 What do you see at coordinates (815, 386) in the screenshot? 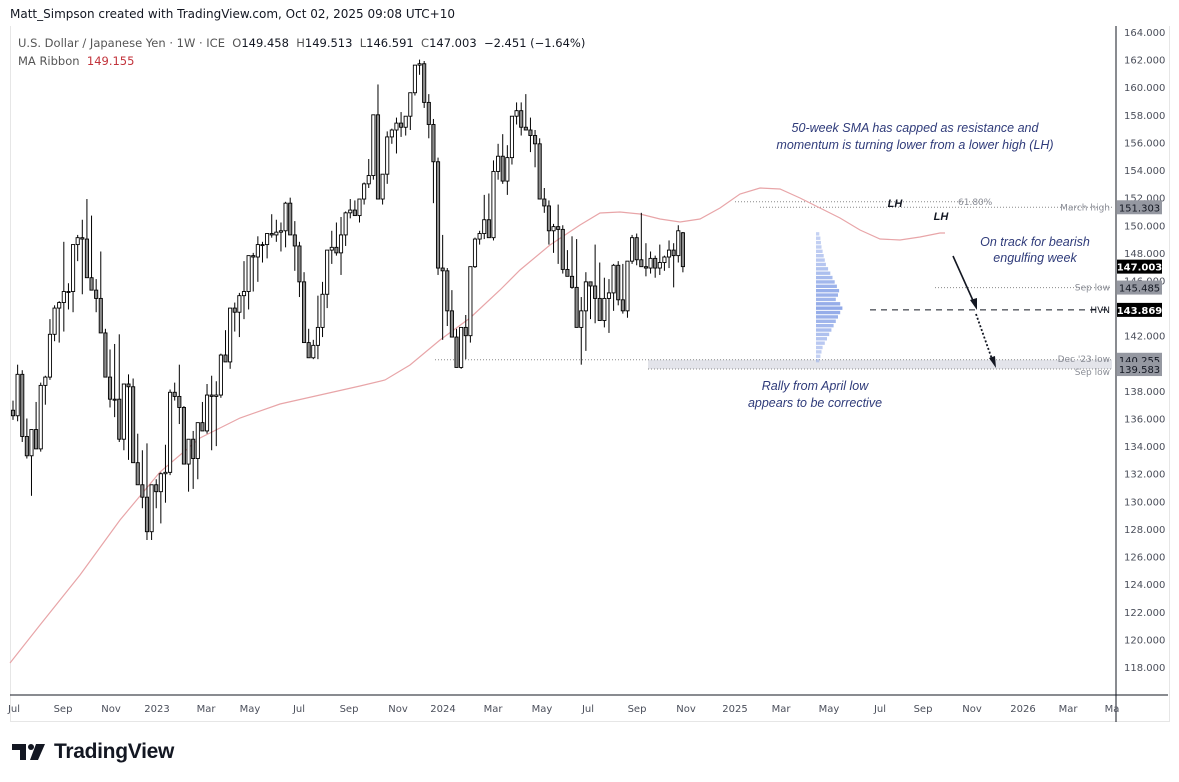
I see `annotation-text: Rally from April low` at bounding box center [815, 386].